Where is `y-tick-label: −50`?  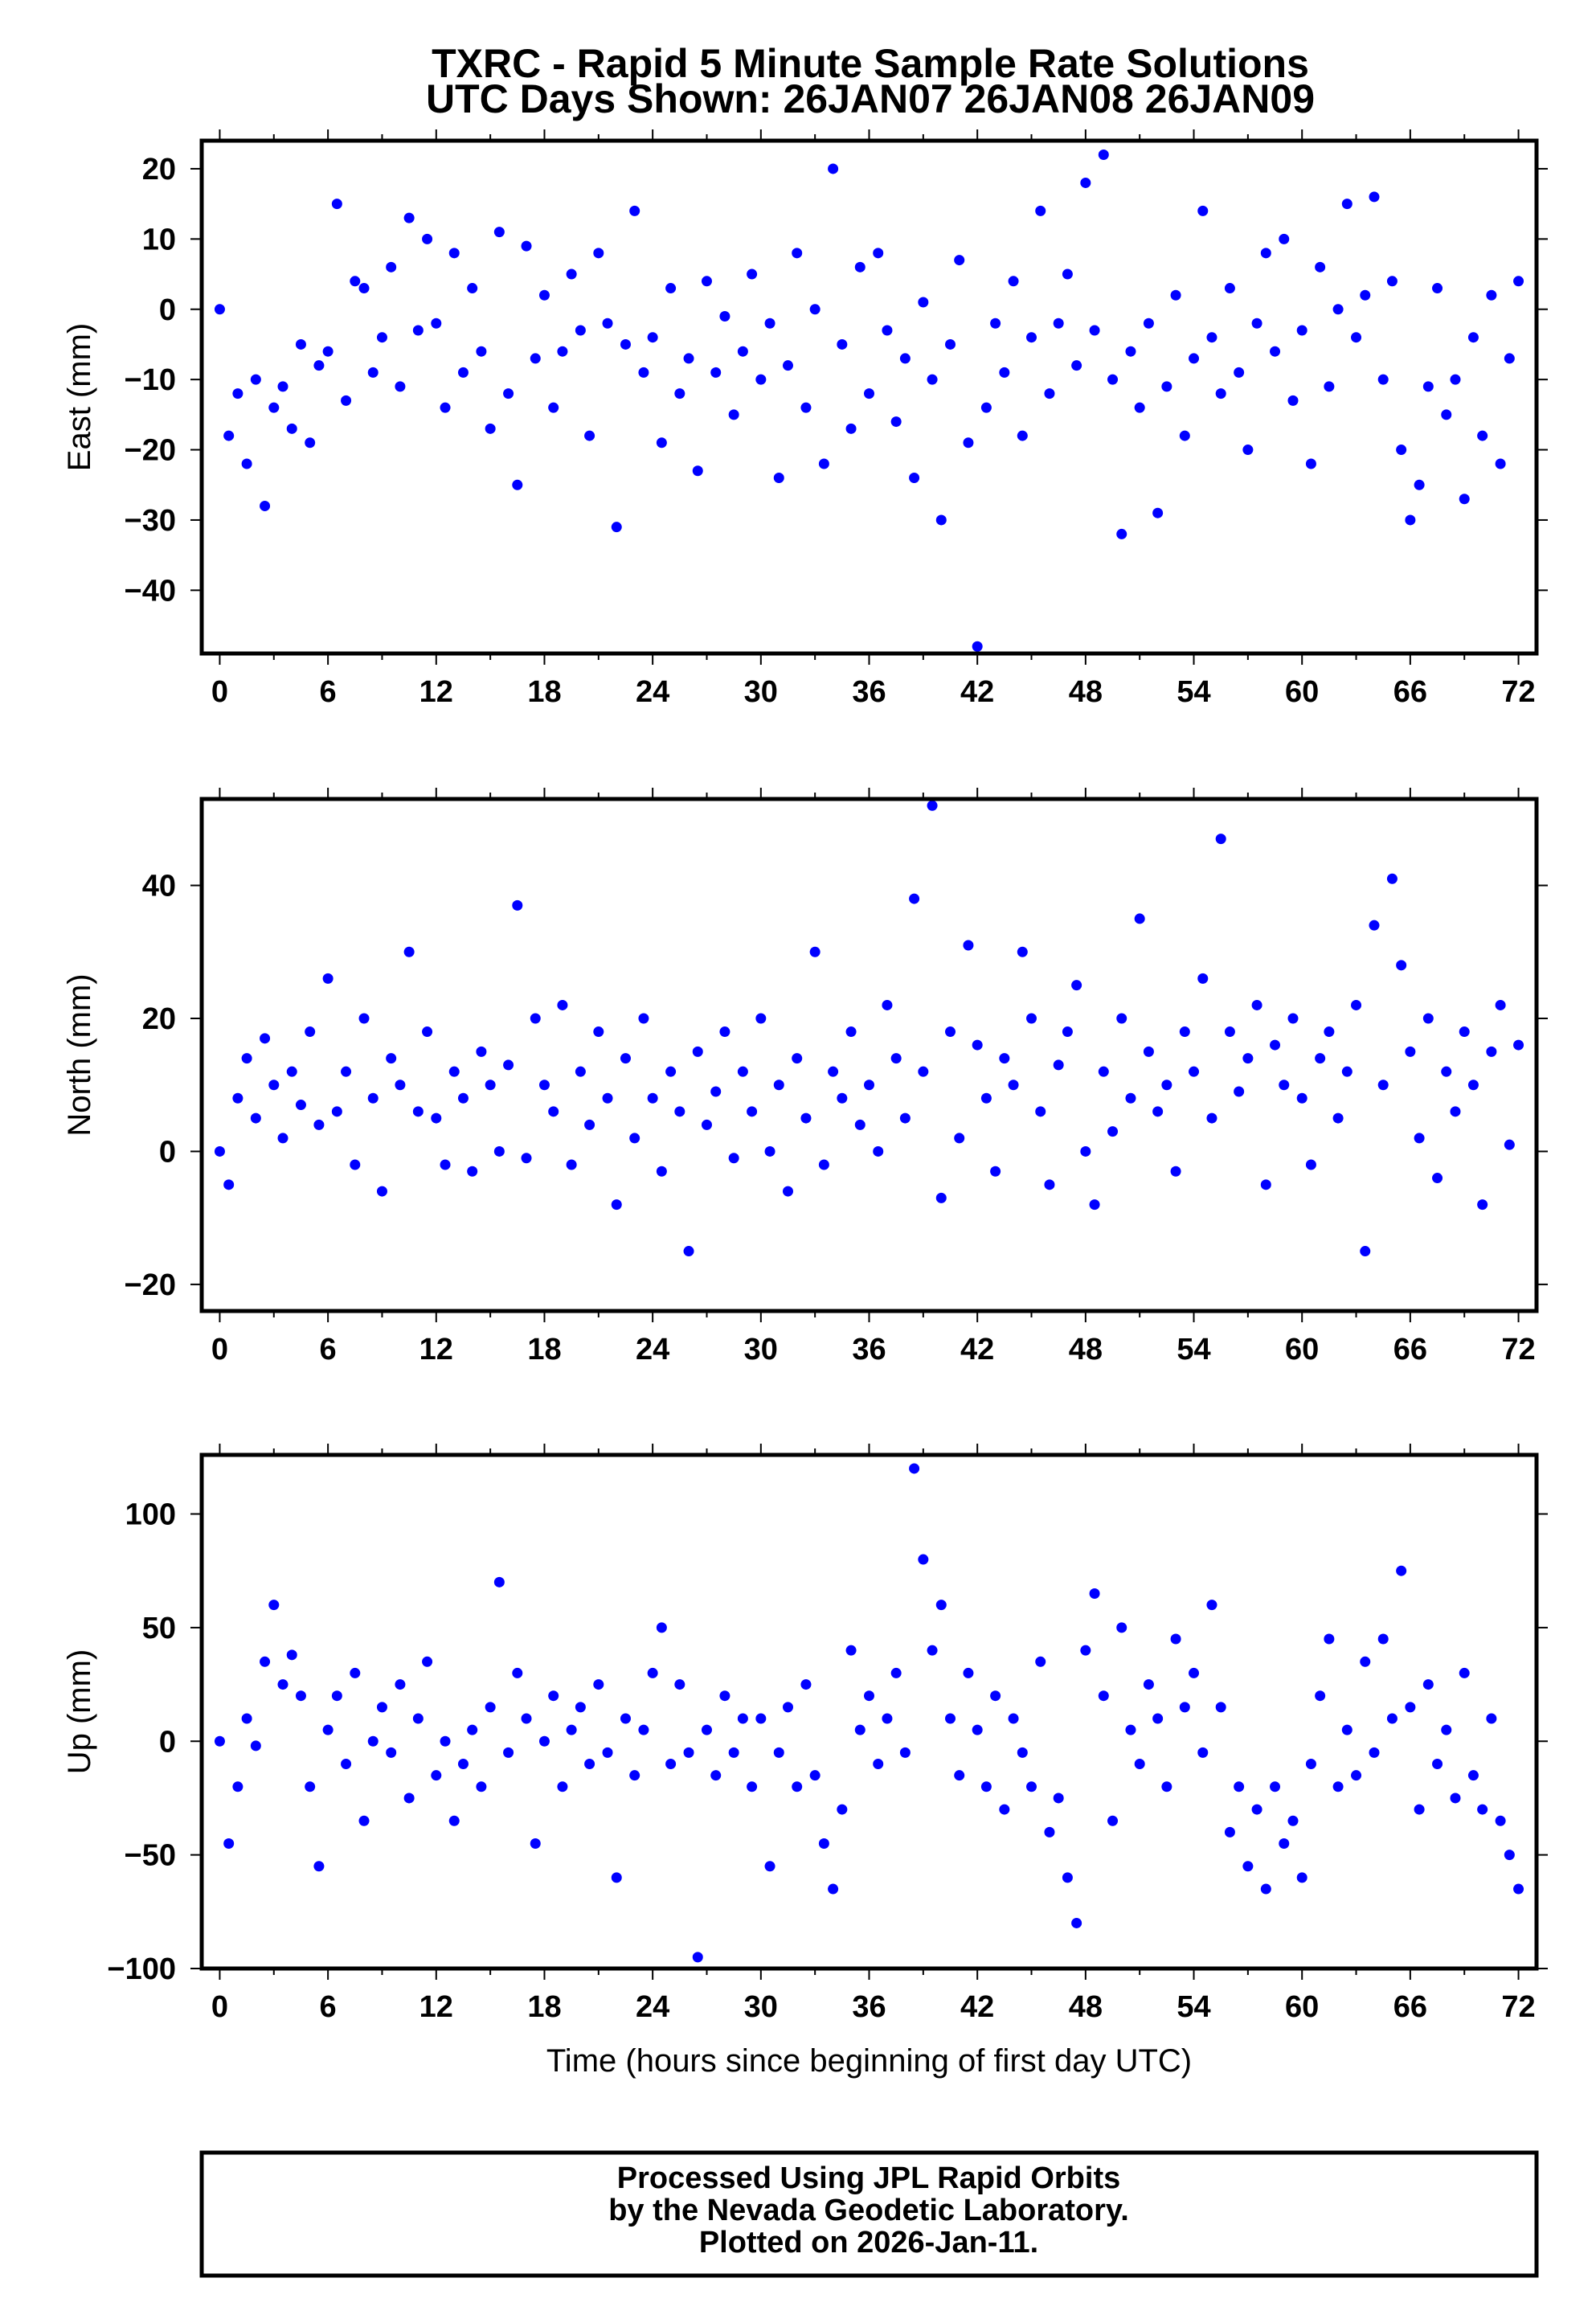 y-tick-label: −50 is located at coordinates (150, 1856).